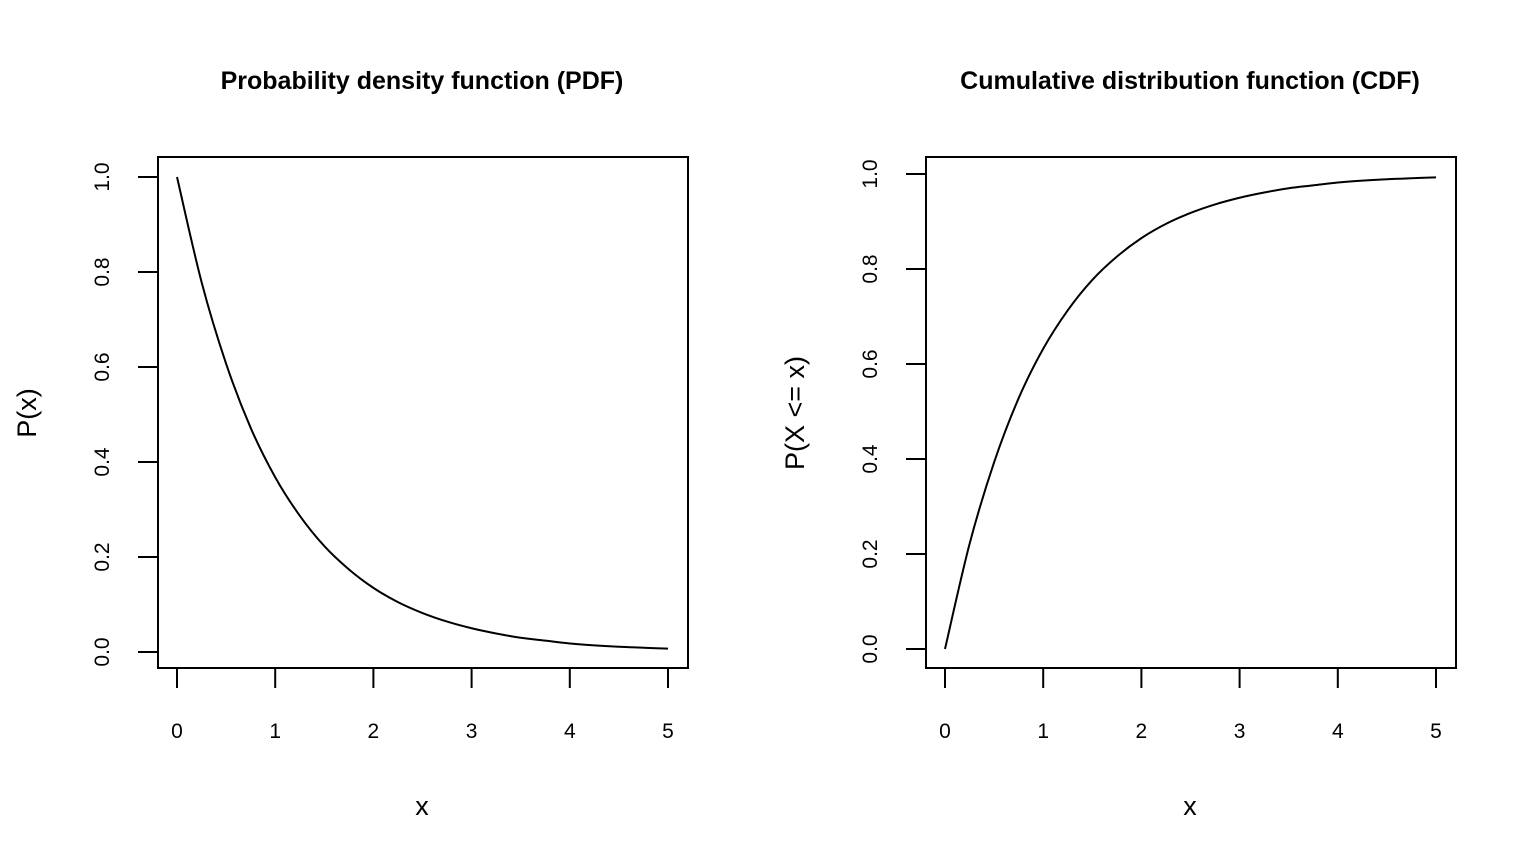 The image size is (1536, 864). What do you see at coordinates (570, 731) in the screenshot?
I see `pdf-x-tick-label: 4` at bounding box center [570, 731].